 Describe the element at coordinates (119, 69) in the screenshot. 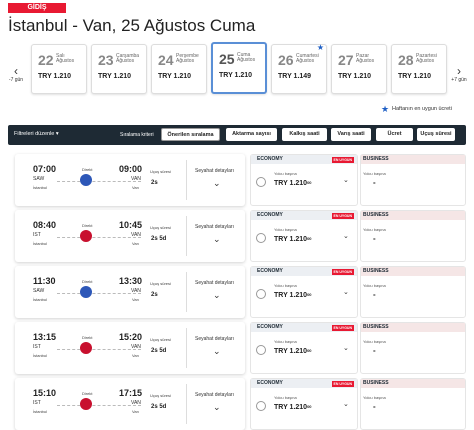

I see `date-card-23: 23 Çarşamba Ağustos TRY 1.210` at that location.